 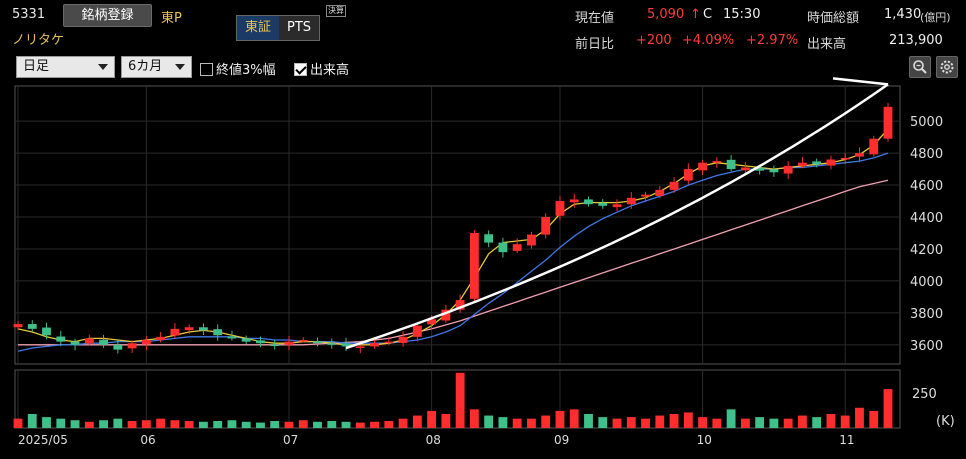 What do you see at coordinates (772, 40) in the screenshot?
I see `price-change-pct-alt: +2.97%` at bounding box center [772, 40].